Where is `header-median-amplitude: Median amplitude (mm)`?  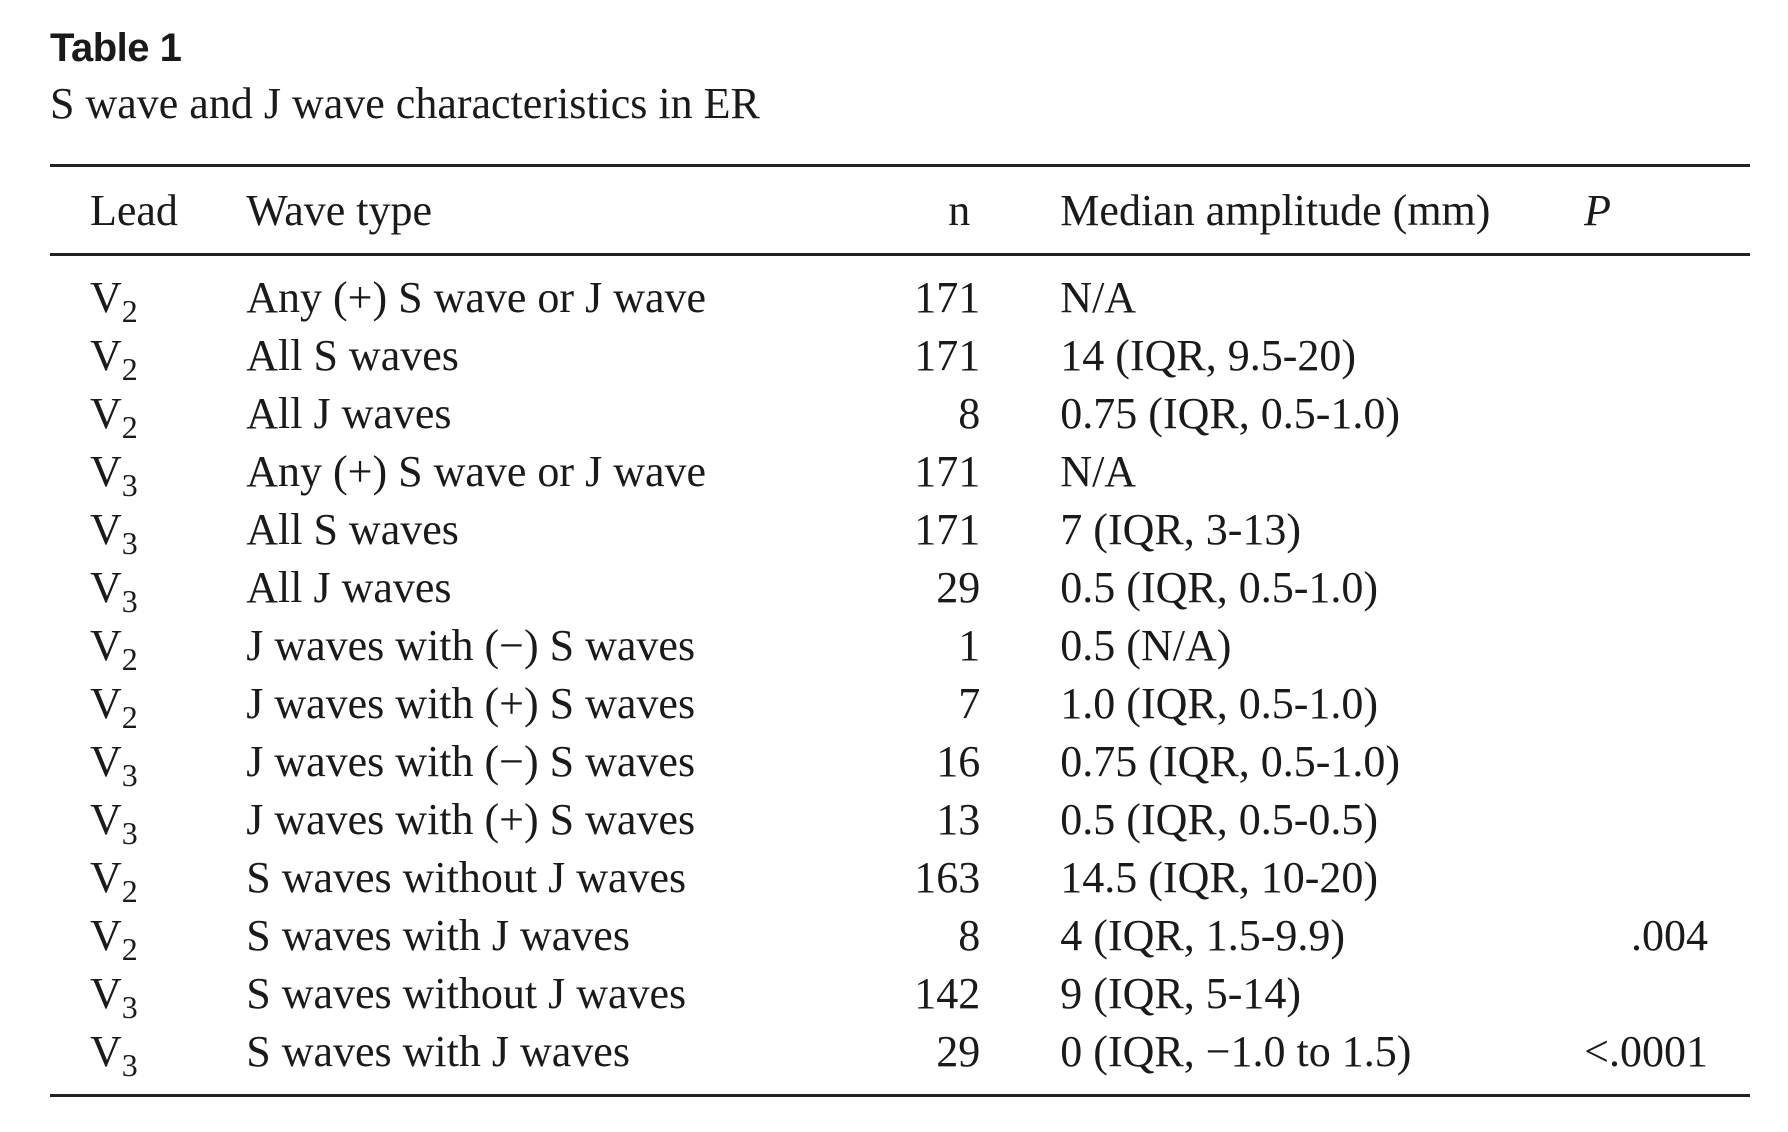
header-median-amplitude: Median amplitude (mm) is located at coordinates (1275, 210).